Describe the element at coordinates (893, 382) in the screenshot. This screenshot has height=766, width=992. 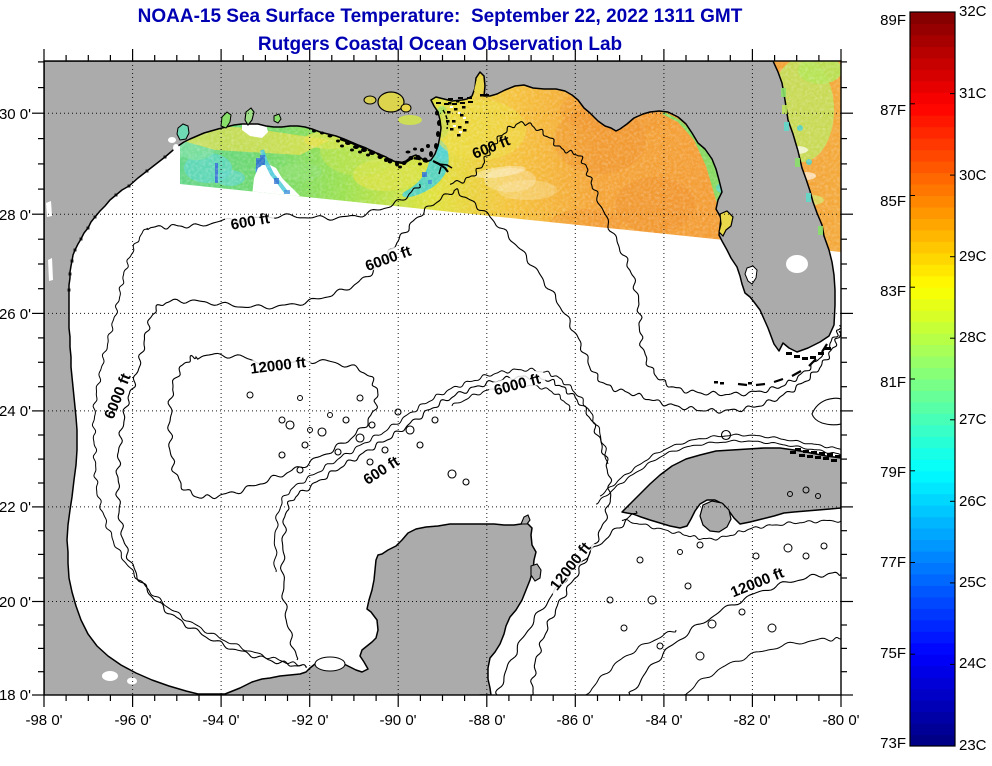
I see `svg-text: 81F` at that location.